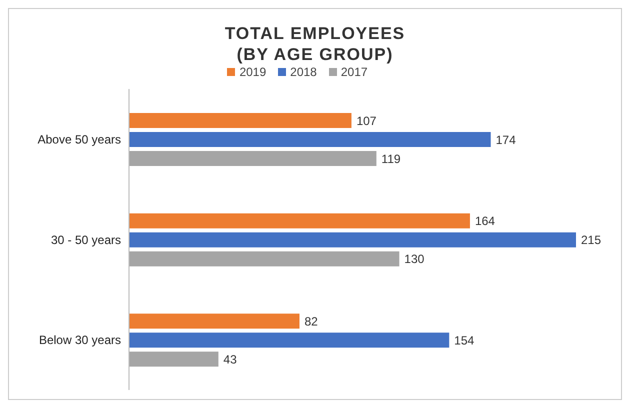  Describe the element at coordinates (391, 159) in the screenshot. I see `data-label: 119` at that location.